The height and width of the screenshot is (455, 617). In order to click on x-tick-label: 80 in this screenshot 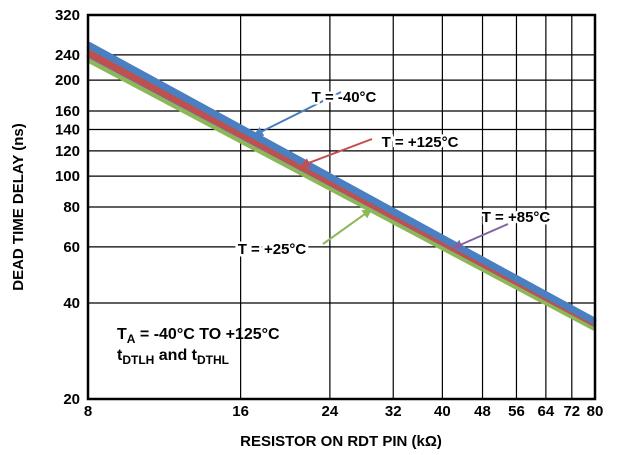, I will do `click(595, 411)`.